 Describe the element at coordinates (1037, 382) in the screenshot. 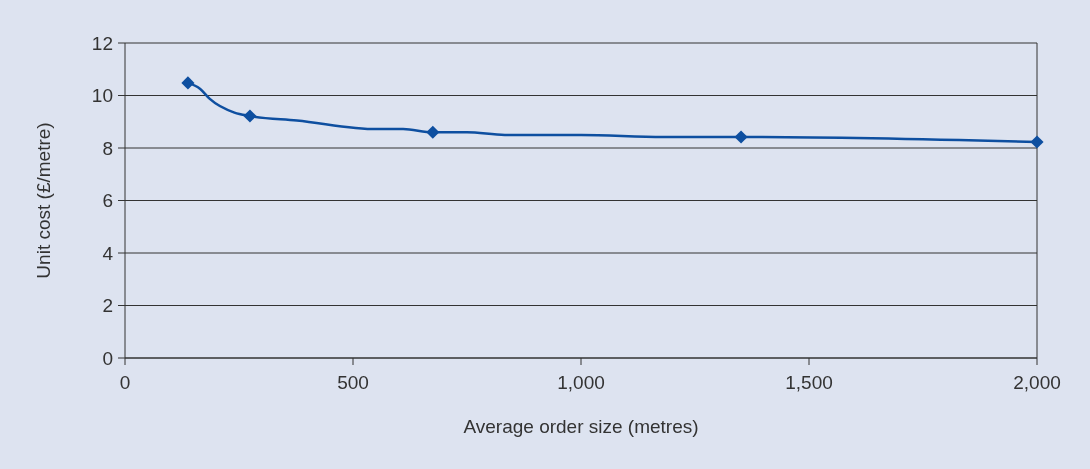

I see `x-tick-label: 2,000` at that location.